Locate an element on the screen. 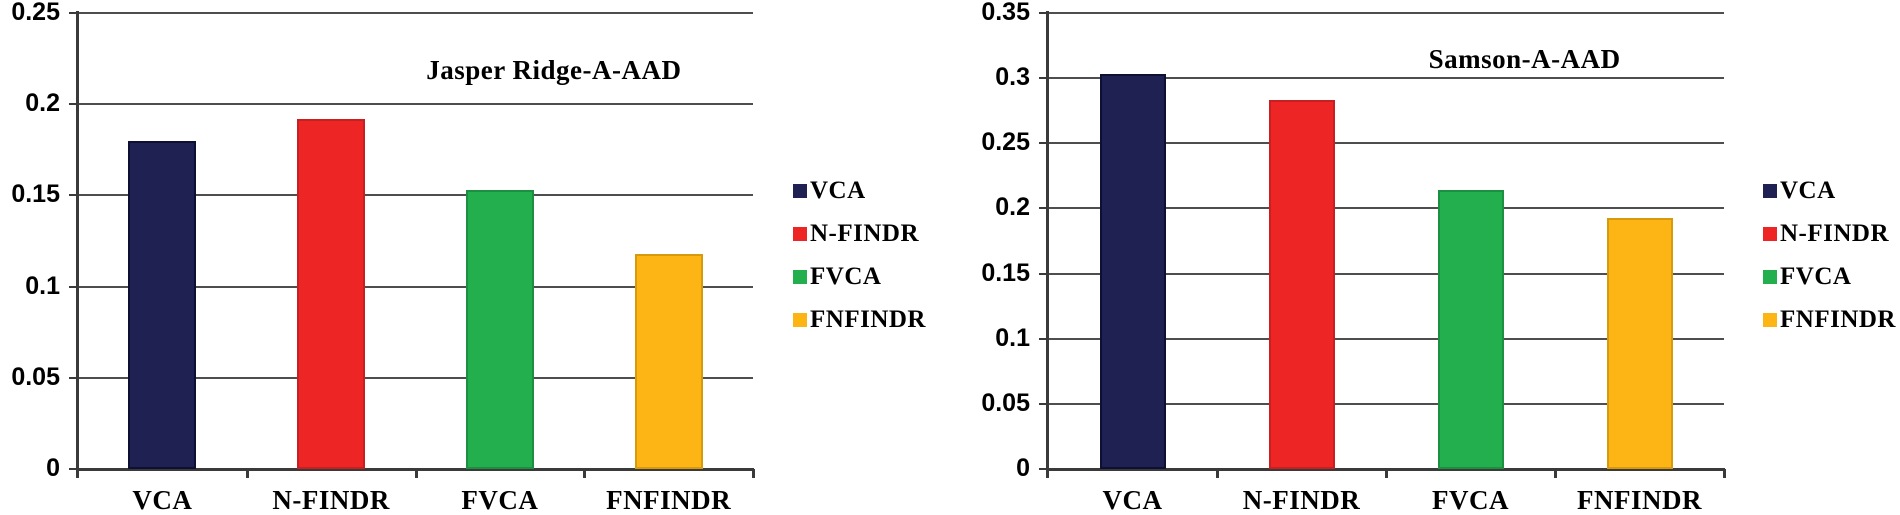 The height and width of the screenshot is (515, 1900). y-tick-label: 0.3 is located at coordinates (1012, 77).